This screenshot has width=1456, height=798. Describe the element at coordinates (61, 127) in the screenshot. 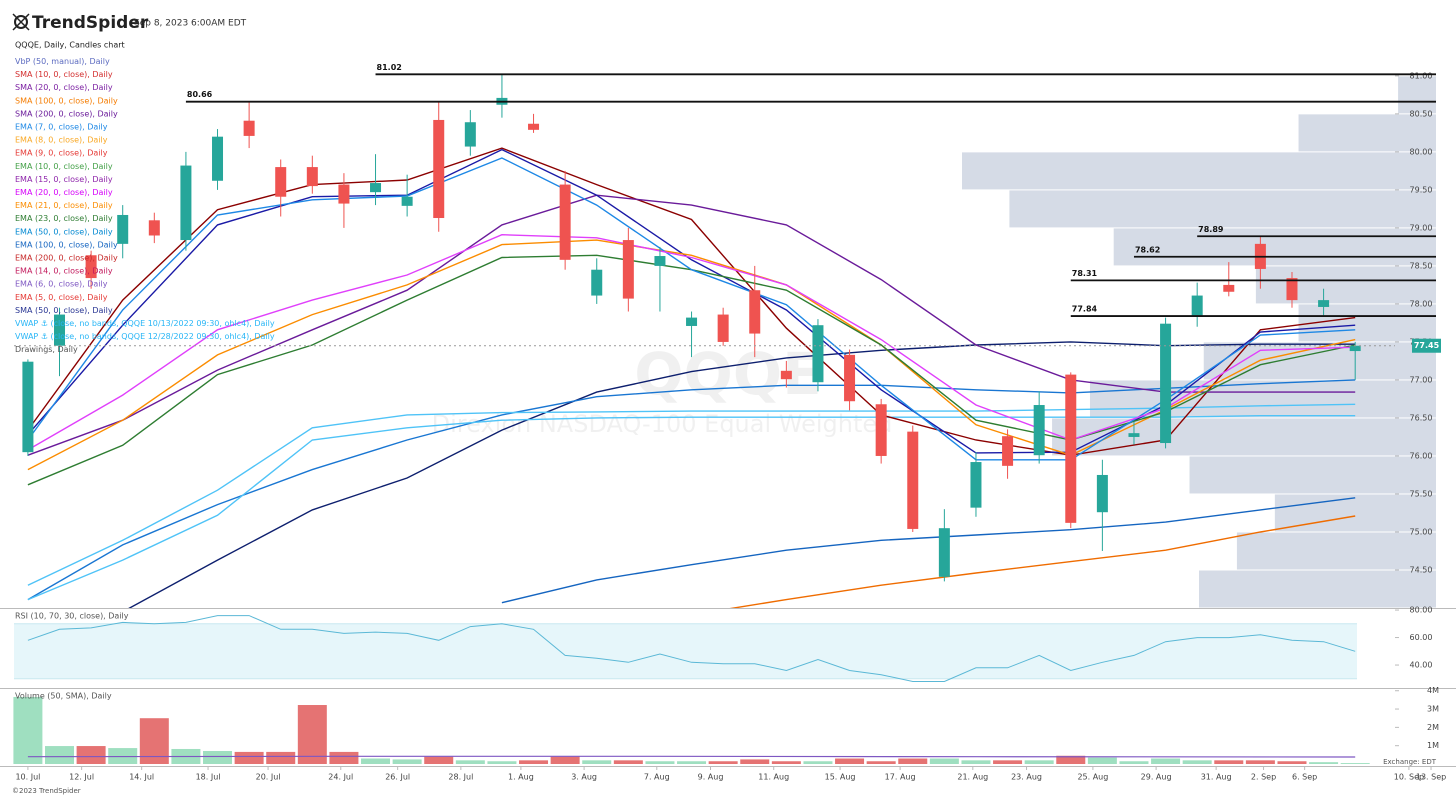

I see `legend-entry: EMA (7, 0, close), Daily` at that location.